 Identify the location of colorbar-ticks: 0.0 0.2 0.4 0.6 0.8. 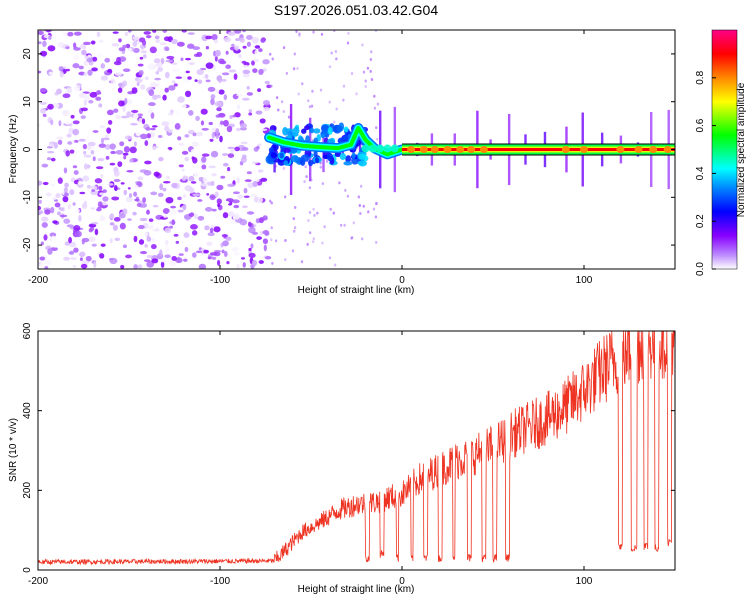
(705, 173).